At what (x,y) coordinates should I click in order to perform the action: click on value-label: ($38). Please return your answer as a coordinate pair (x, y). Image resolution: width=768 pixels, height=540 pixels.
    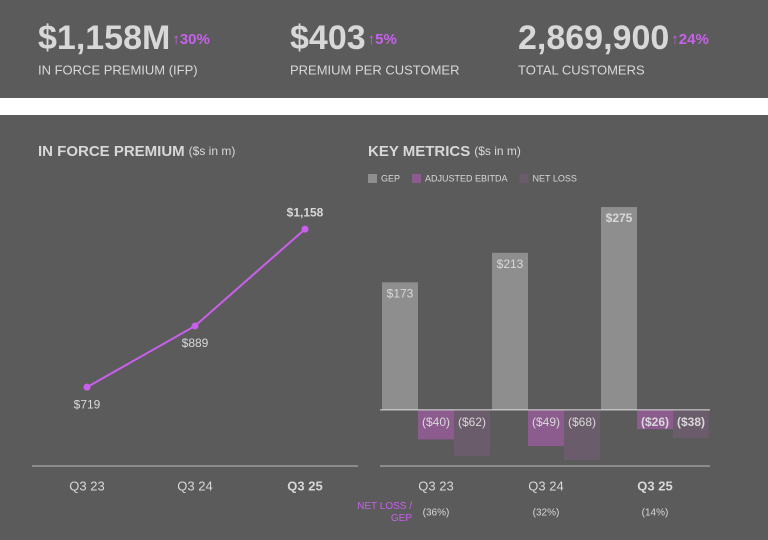
    Looking at the image, I should click on (691, 422).